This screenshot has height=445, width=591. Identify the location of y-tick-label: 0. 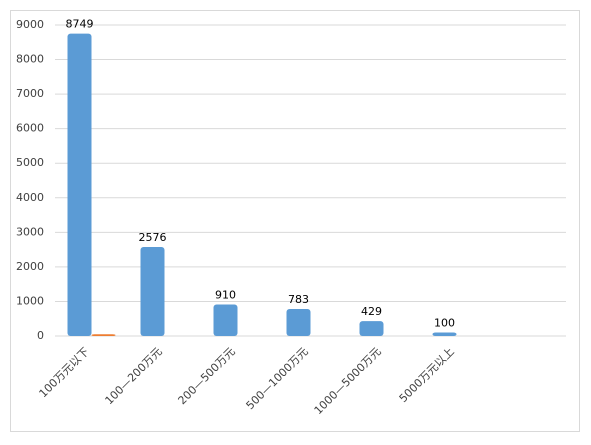
(40, 335).